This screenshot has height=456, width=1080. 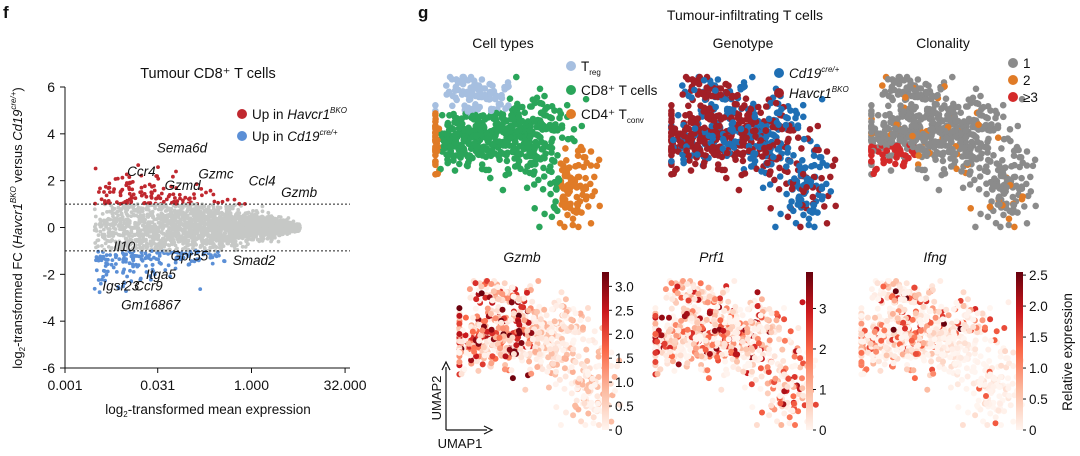 I want to click on legend-clonality: 1 2 ≥3, so click(x=1023, y=80).